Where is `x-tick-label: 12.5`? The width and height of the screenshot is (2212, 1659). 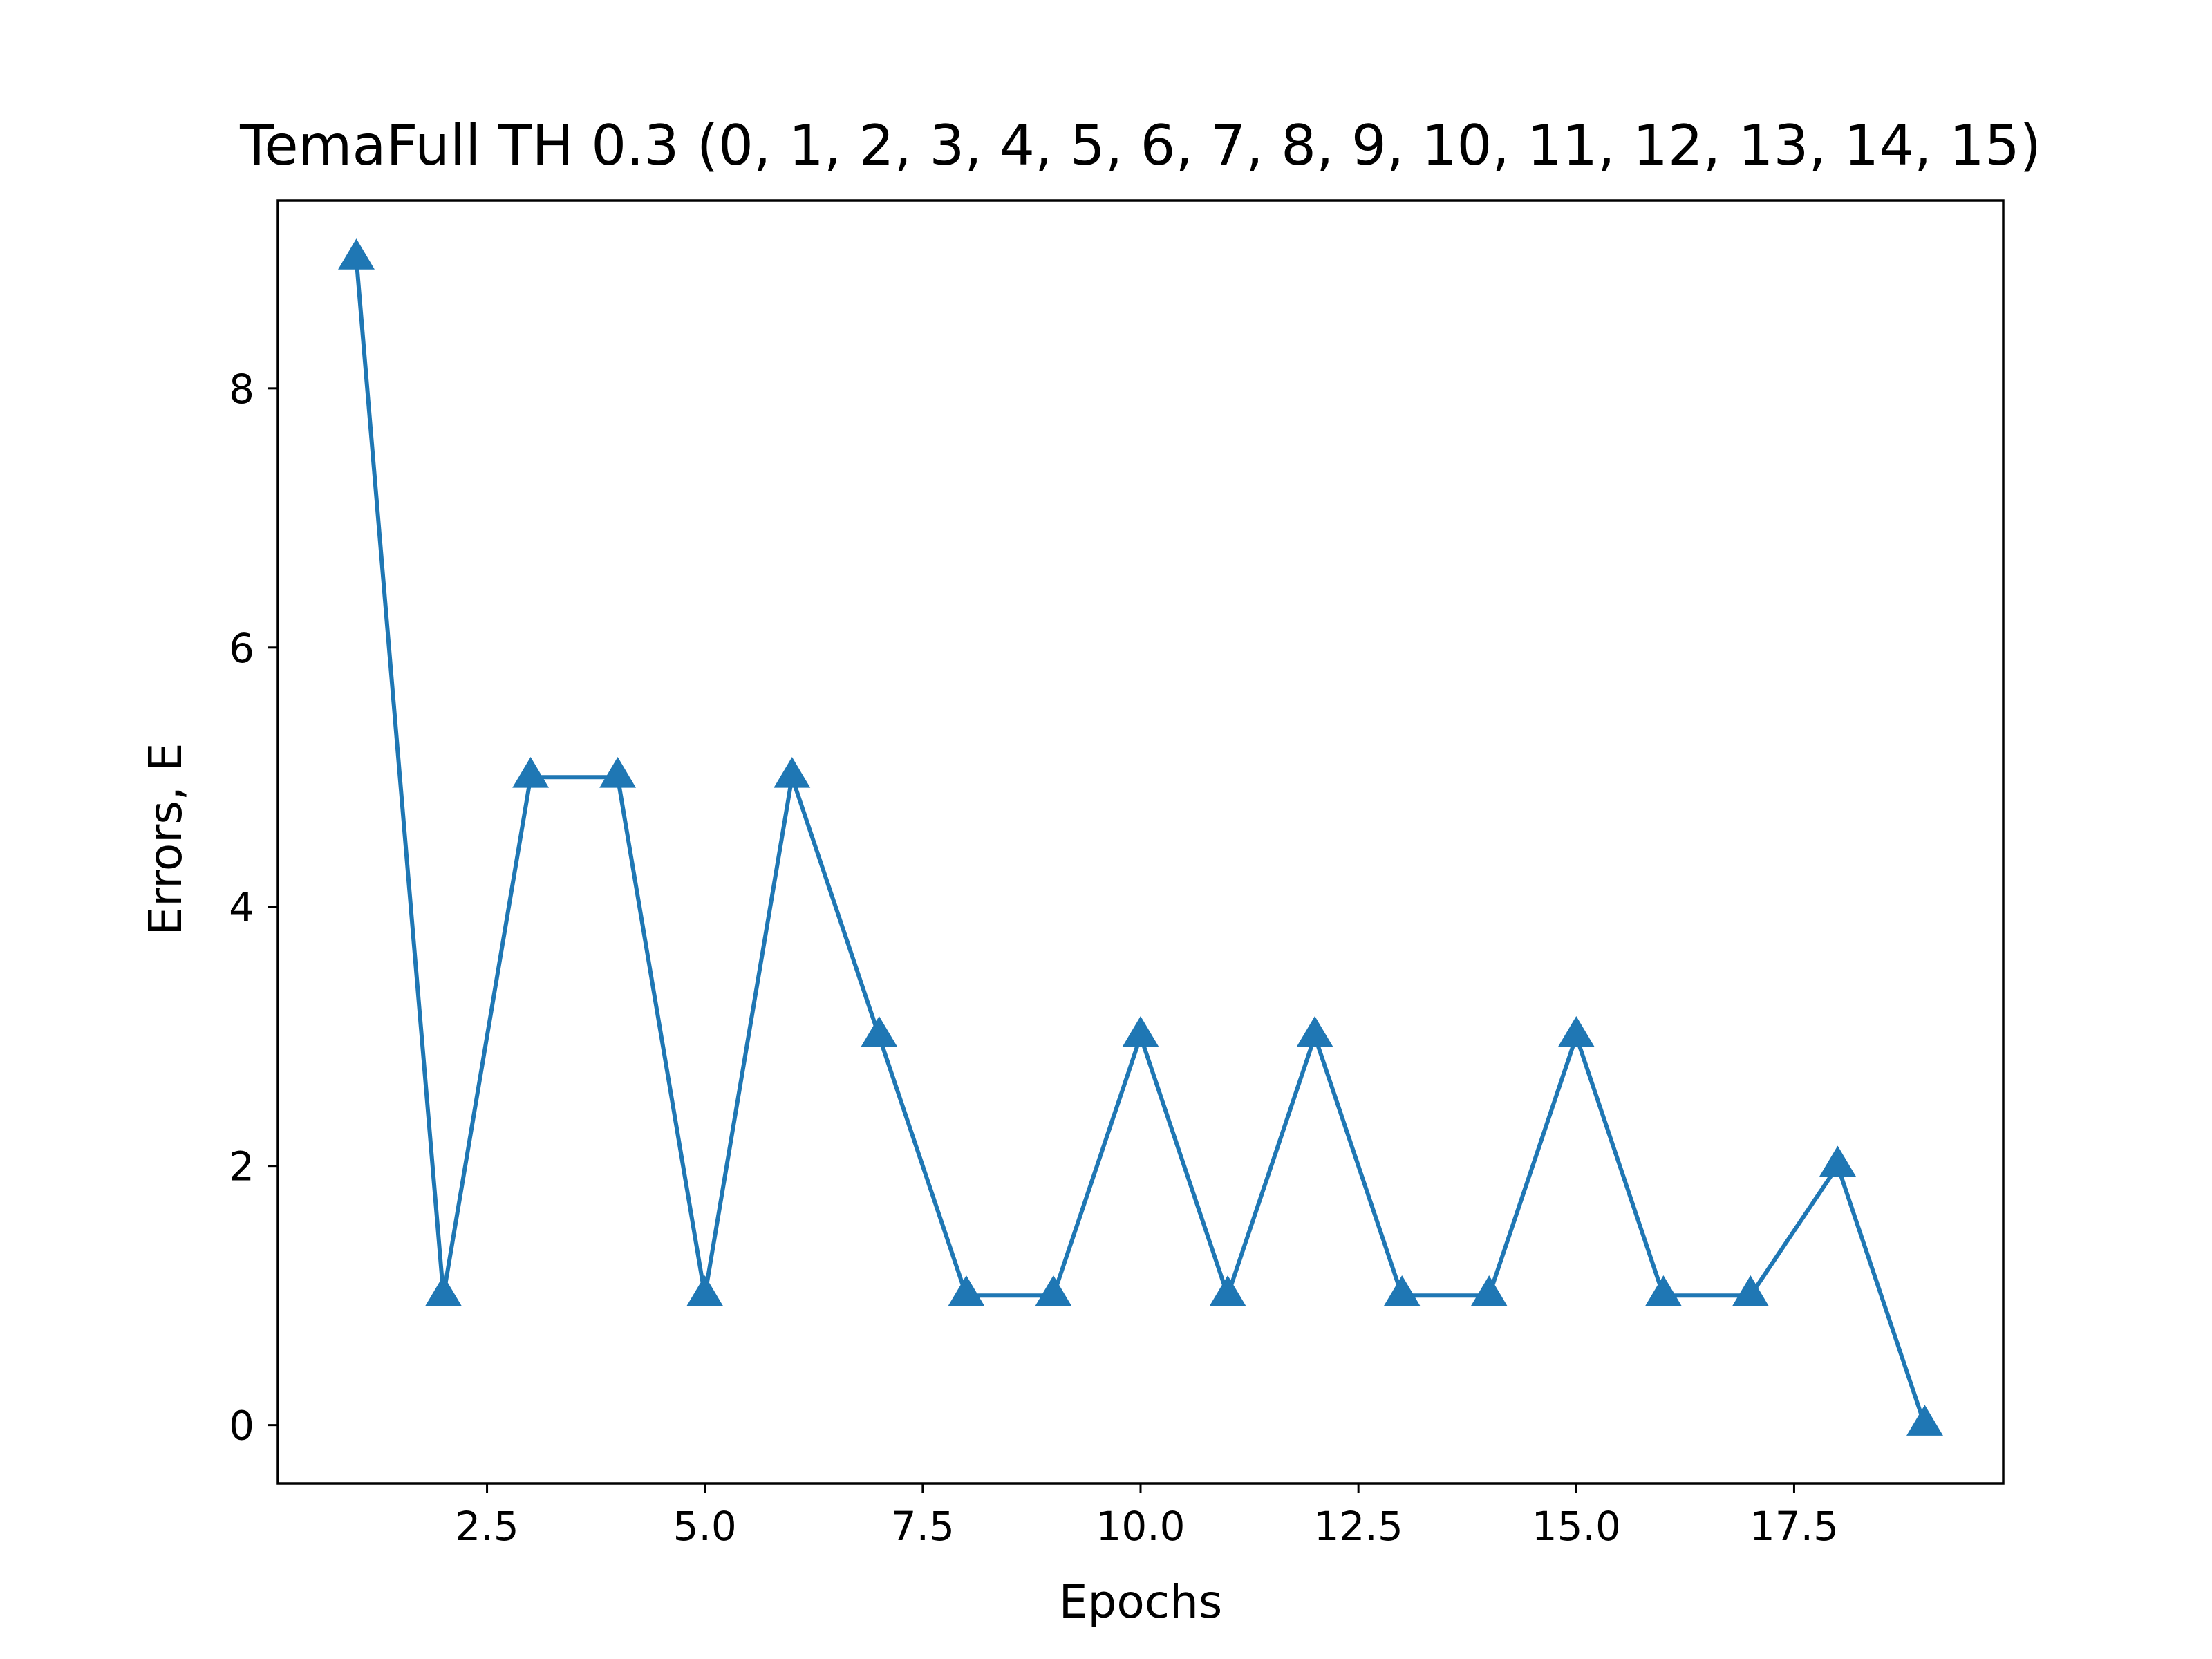
x-tick-label: 12.5 is located at coordinates (1358, 1526).